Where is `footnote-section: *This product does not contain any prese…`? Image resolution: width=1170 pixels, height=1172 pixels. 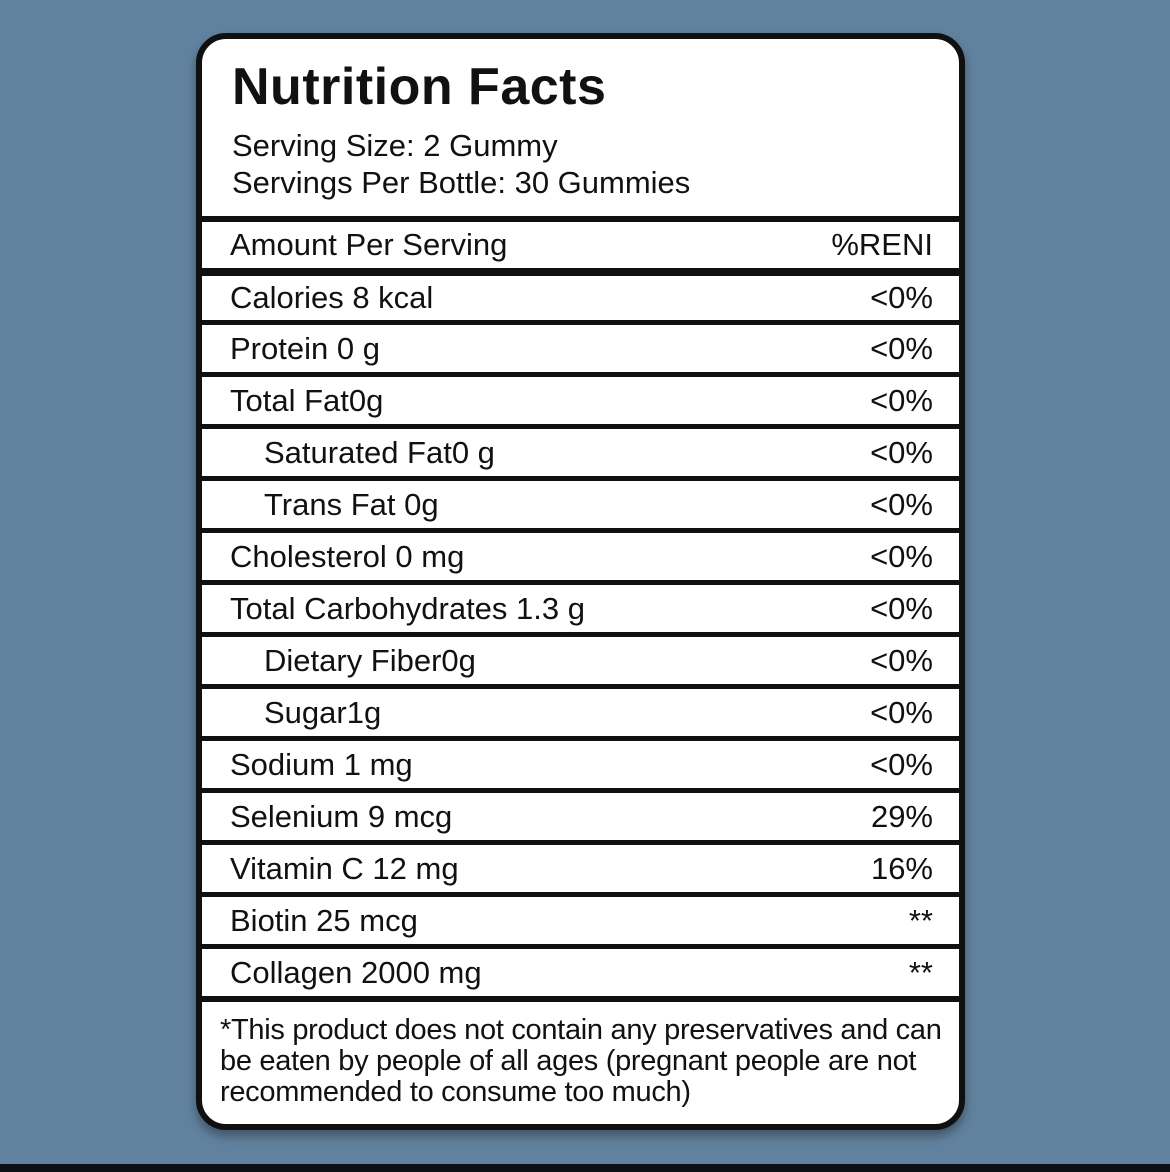
footnote-section: *This product does not contain any prese… is located at coordinates (580, 1060).